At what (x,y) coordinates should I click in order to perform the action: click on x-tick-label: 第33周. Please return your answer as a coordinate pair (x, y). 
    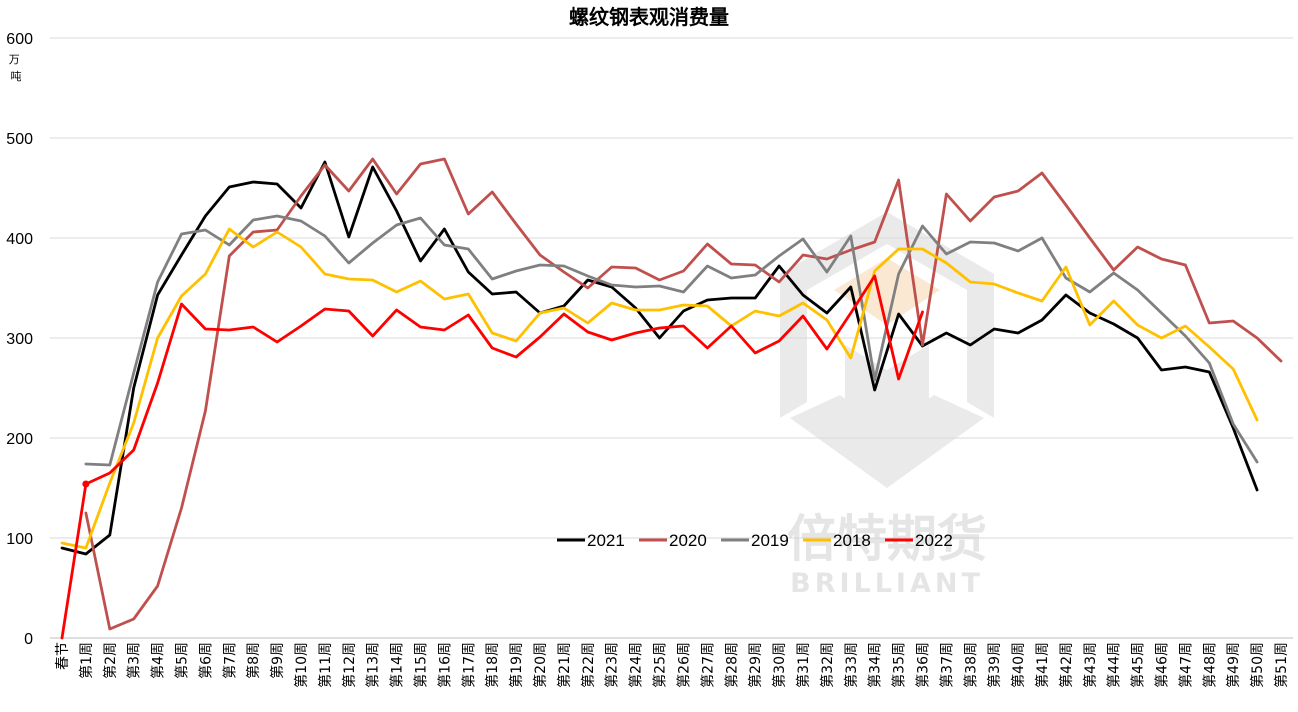
    Looking at the image, I should click on (851, 665).